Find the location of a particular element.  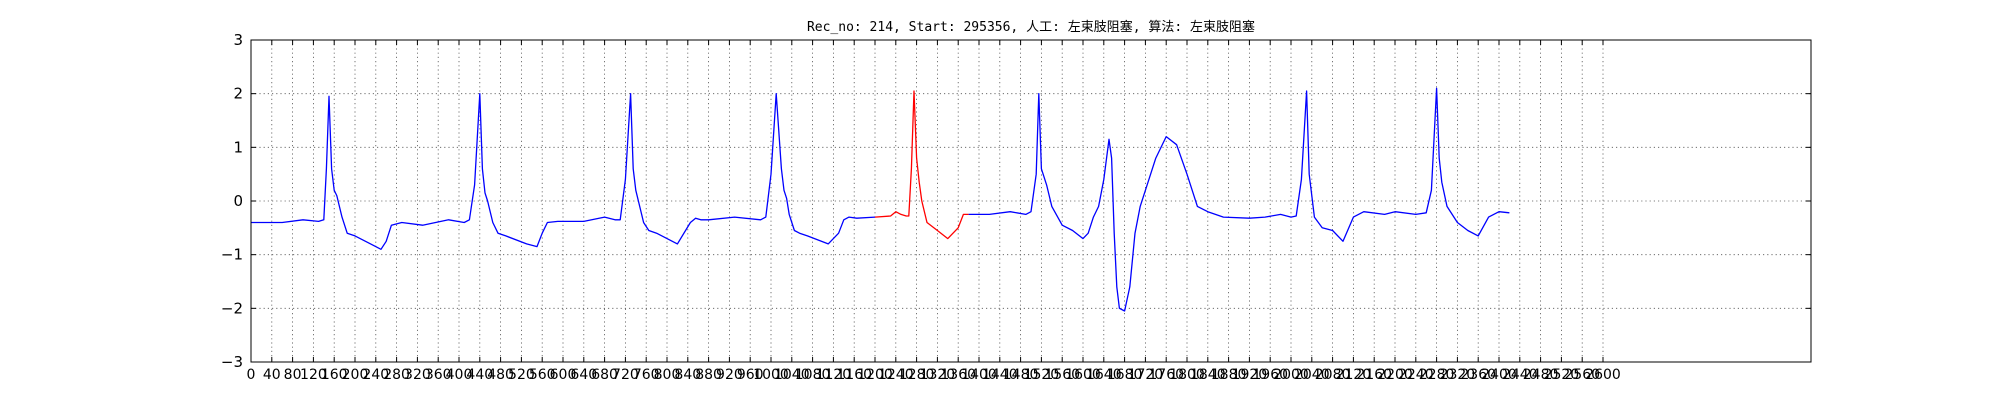

x-tick-label: 200 is located at coordinates (355, 375).